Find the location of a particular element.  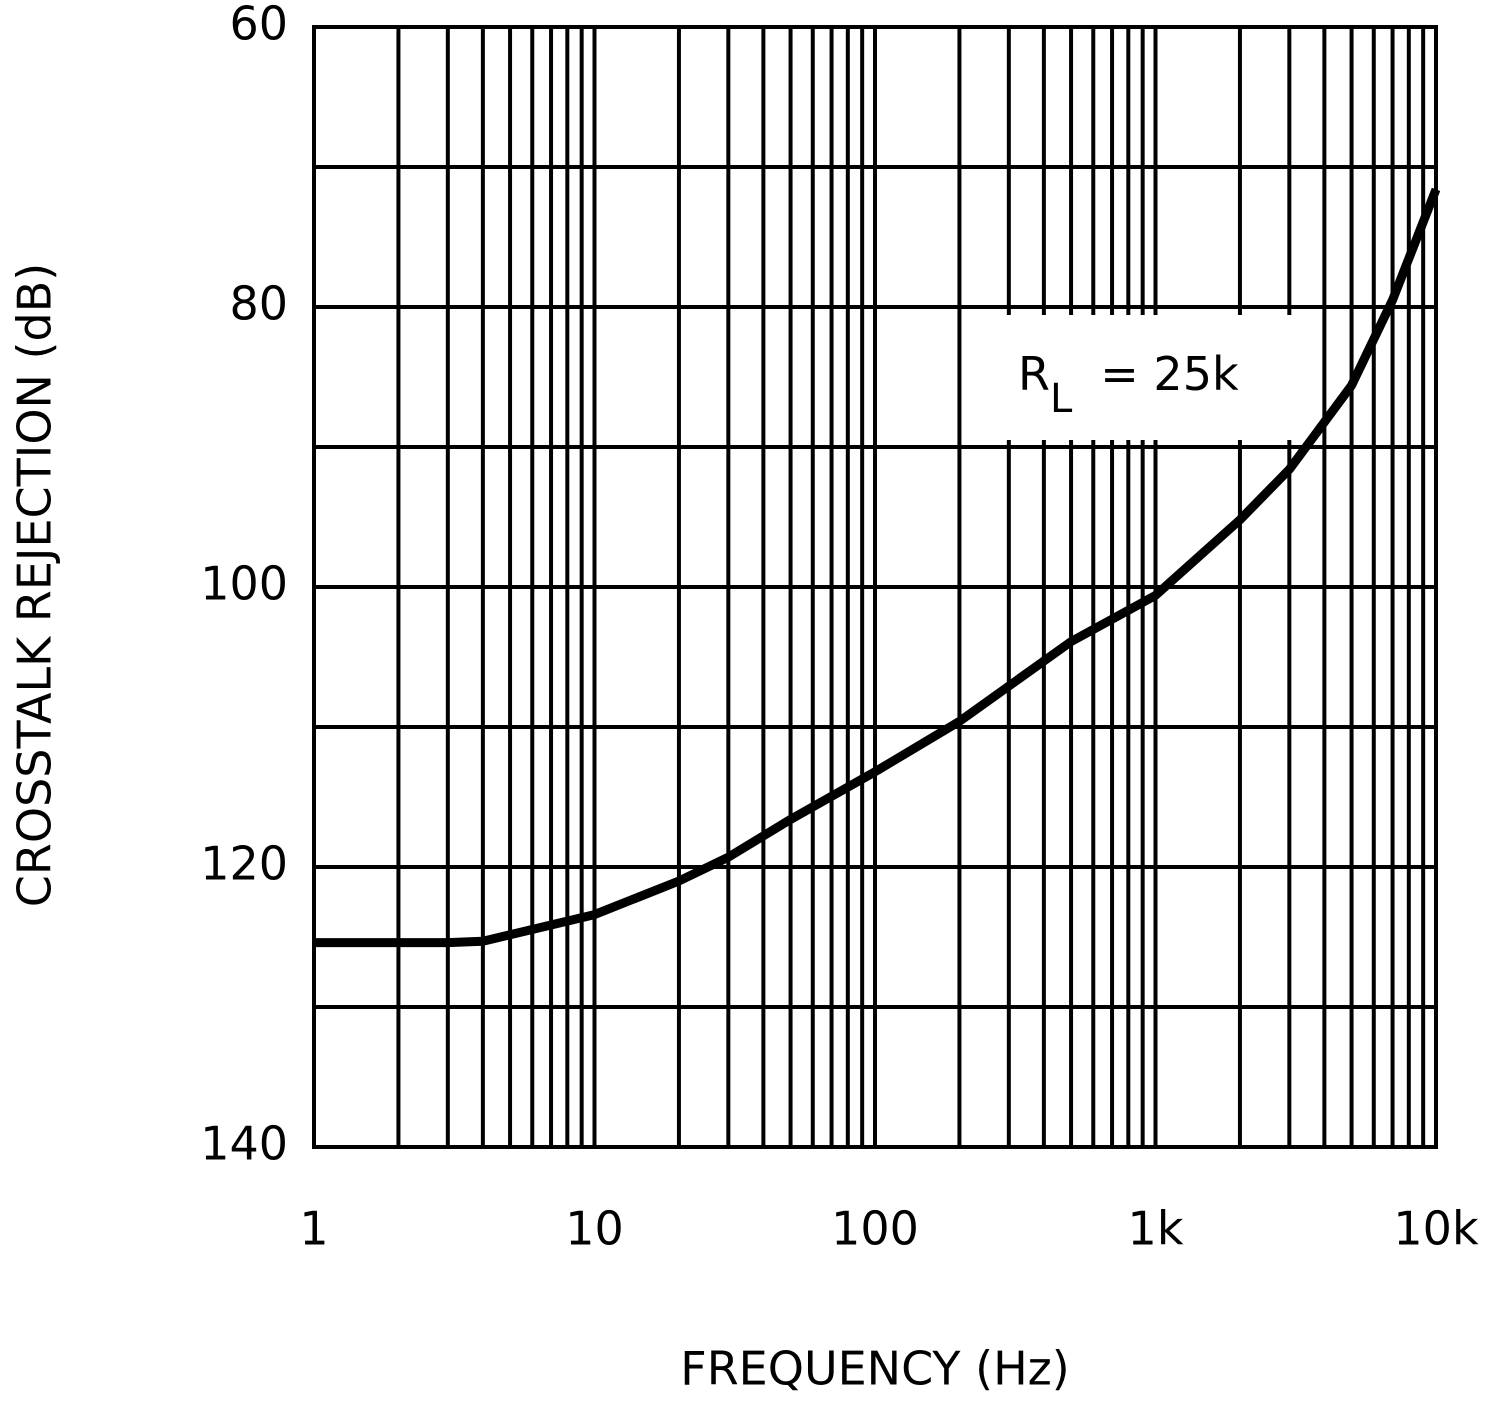

annotation: RL = 25k is located at coordinates (1128, 385).